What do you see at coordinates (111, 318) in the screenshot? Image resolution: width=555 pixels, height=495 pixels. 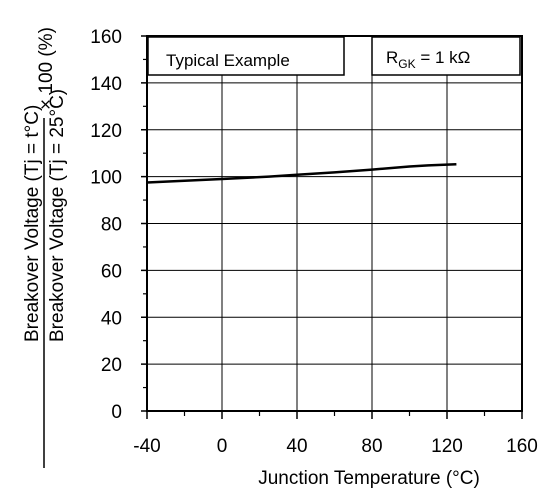 I see `y-tick-label: 40` at bounding box center [111, 318].